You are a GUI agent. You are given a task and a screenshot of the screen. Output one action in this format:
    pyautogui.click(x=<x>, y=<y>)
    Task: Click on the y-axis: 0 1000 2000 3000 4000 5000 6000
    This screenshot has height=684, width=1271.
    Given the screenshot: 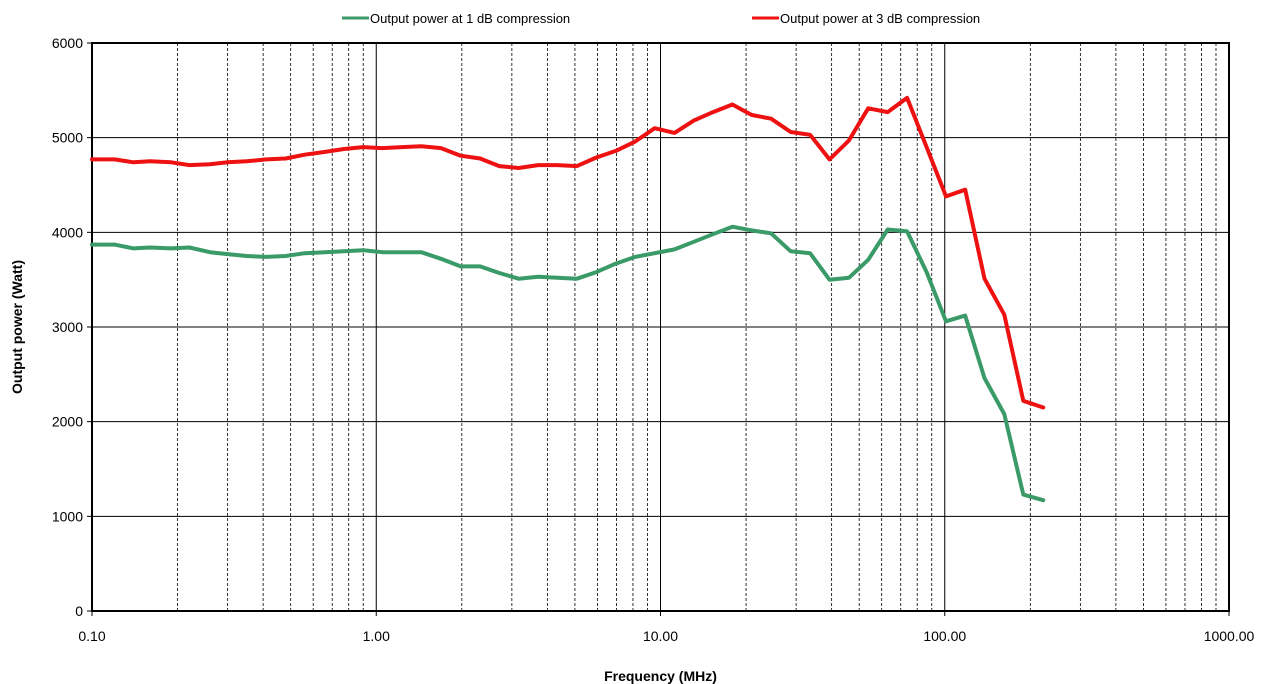 What is the action you would take?
    pyautogui.click(x=72, y=327)
    